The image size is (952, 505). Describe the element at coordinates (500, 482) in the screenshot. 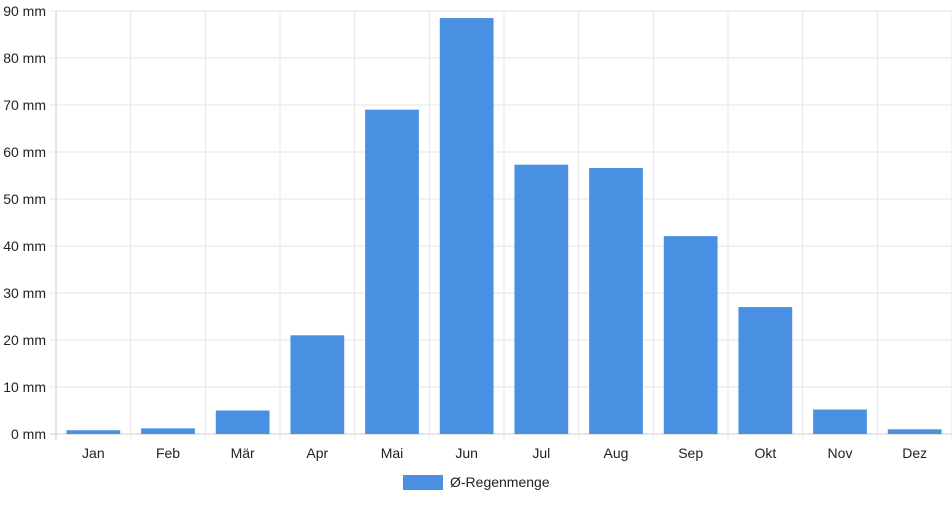

I see `legend-label: Ø-Regenmenge` at that location.